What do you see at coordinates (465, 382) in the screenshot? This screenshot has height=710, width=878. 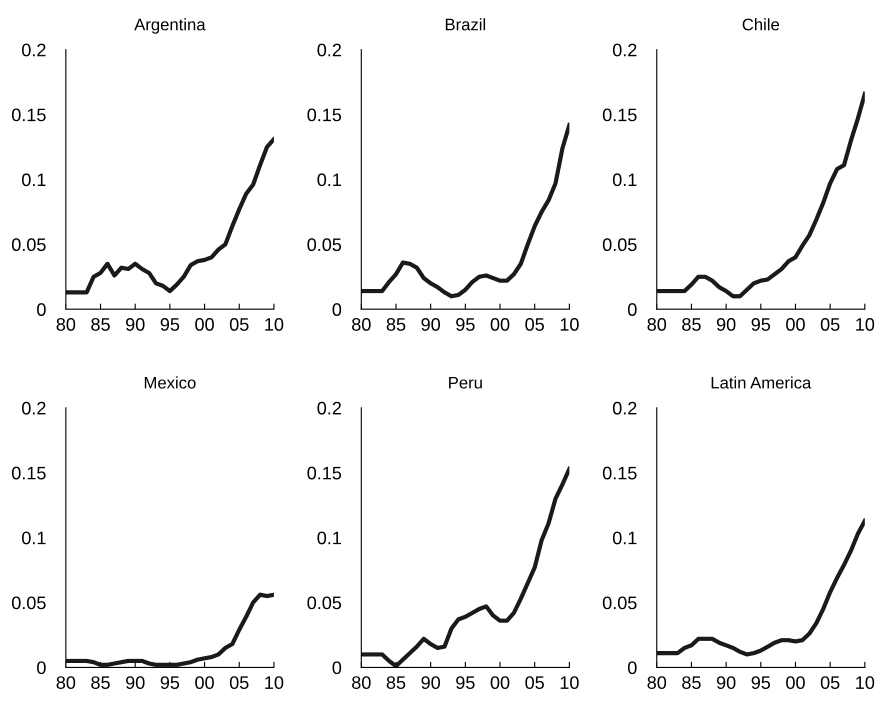 I see `chart-title: Peru` at bounding box center [465, 382].